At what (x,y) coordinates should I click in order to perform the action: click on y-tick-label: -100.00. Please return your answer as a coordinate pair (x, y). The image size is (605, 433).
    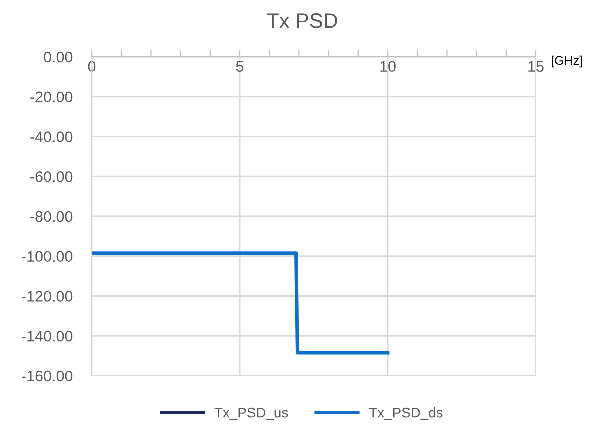
    Looking at the image, I should click on (47, 256).